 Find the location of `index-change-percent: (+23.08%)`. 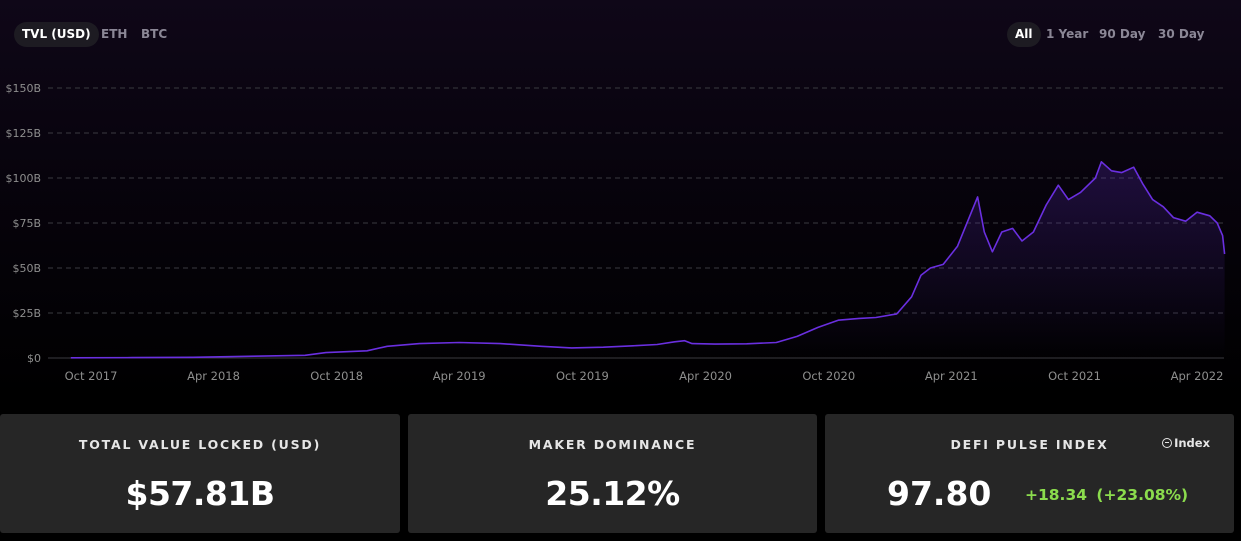

index-change-percent: (+23.08%) is located at coordinates (1142, 495).